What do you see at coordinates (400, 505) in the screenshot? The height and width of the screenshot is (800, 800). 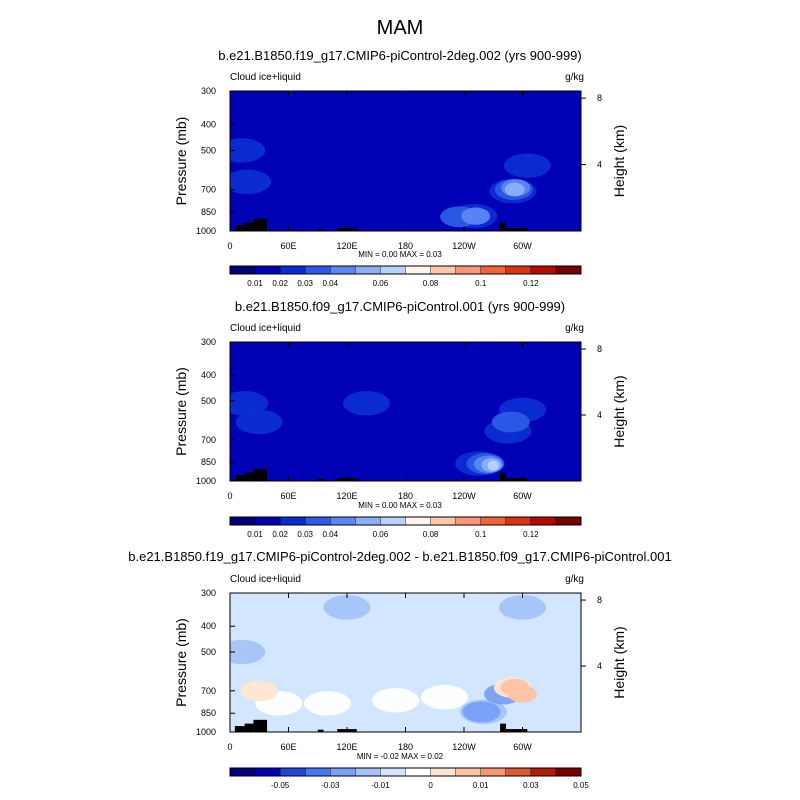 I see `min-max-label: MIN = 0.00 MAX = 0.03` at bounding box center [400, 505].